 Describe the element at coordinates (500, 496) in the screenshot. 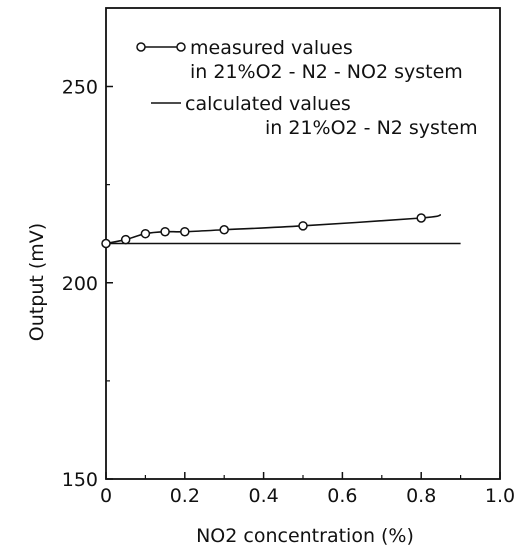

I see `x-tick-label: 1.0` at that location.